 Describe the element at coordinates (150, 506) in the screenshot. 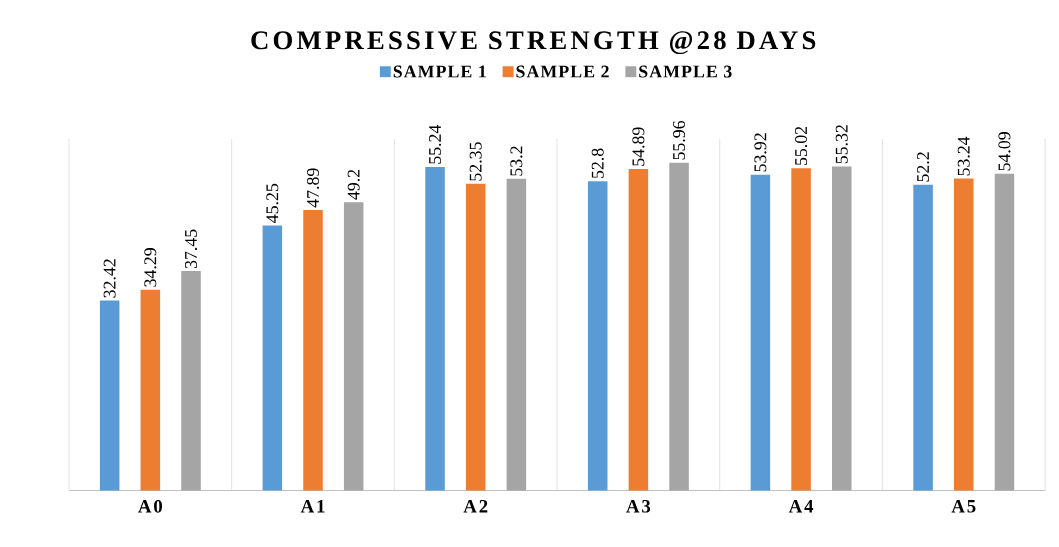

I see `x-tick-label: A0` at that location.